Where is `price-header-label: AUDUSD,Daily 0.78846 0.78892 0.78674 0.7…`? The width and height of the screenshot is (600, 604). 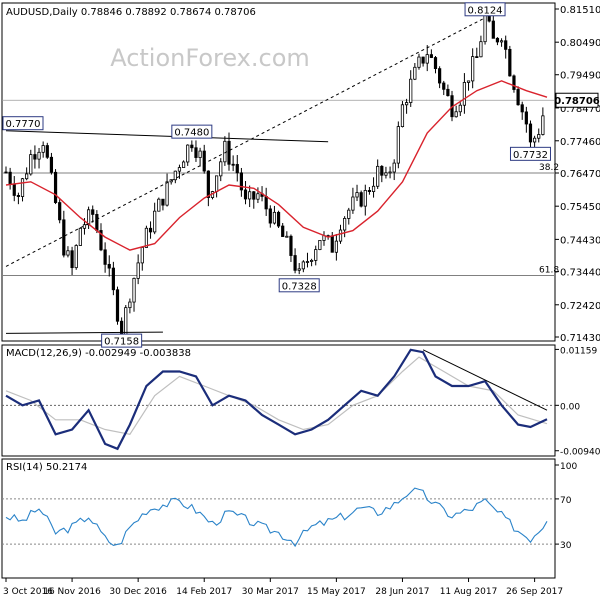
price-header-label: AUDUSD,Daily 0.78846 0.78892 0.78674 0.7… is located at coordinates (131, 12).